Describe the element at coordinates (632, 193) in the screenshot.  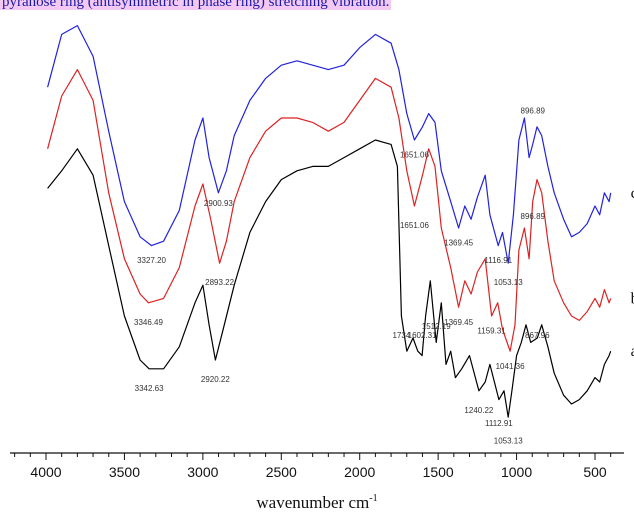
I see `series-label-c: c` at that location.